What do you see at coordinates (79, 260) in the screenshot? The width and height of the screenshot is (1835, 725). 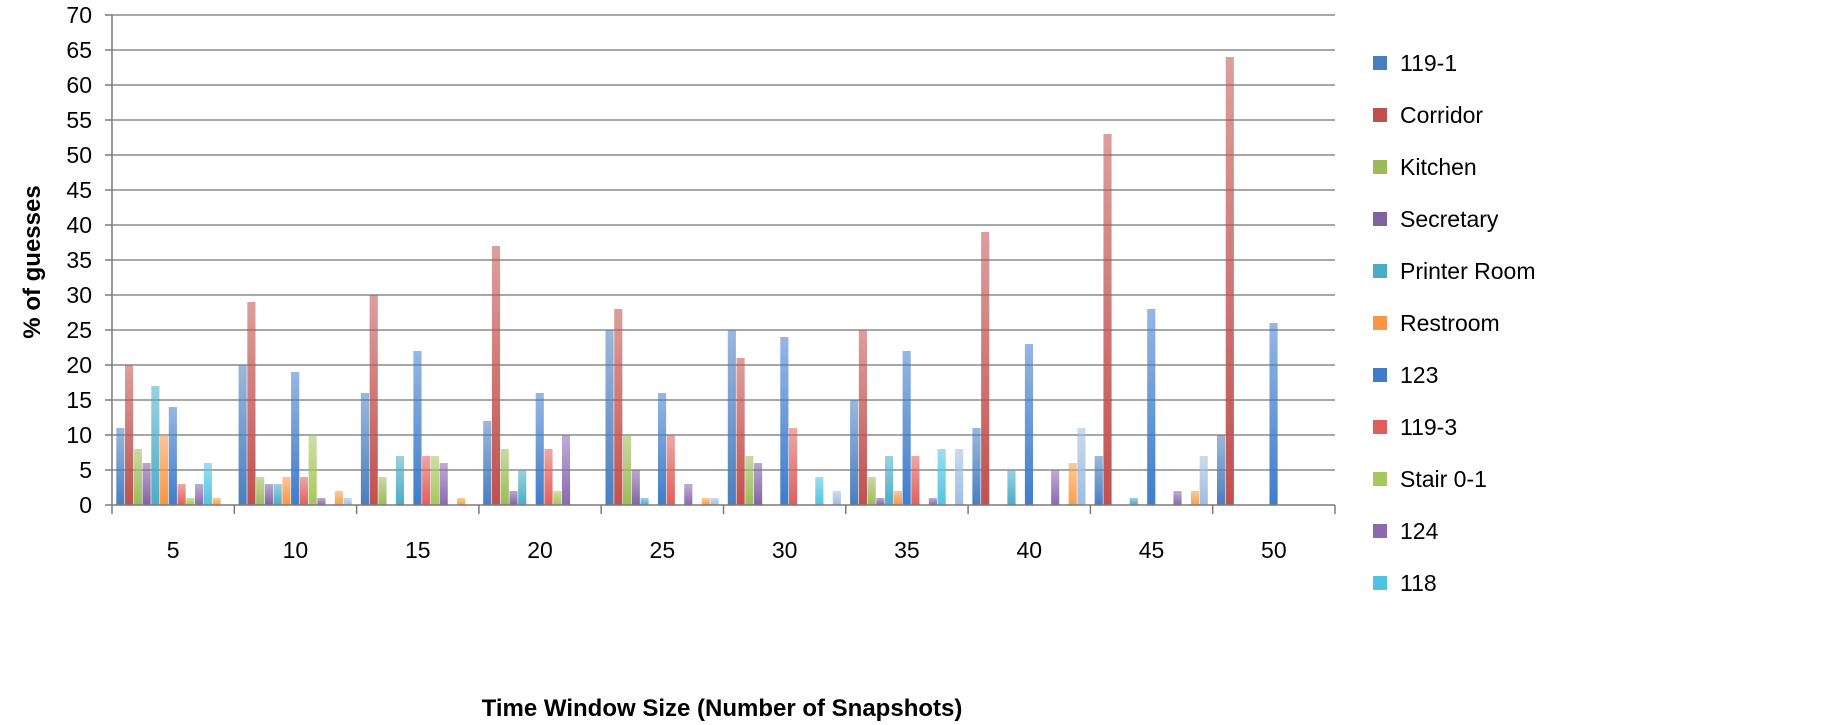 I see `y-tick-label: 35` at bounding box center [79, 260].